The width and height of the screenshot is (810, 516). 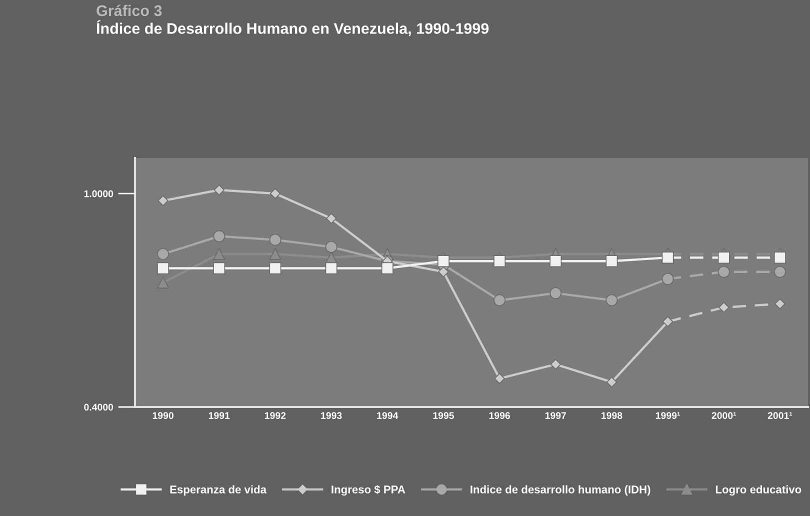 I want to click on x-tick-label: 2001¹, so click(x=780, y=415).